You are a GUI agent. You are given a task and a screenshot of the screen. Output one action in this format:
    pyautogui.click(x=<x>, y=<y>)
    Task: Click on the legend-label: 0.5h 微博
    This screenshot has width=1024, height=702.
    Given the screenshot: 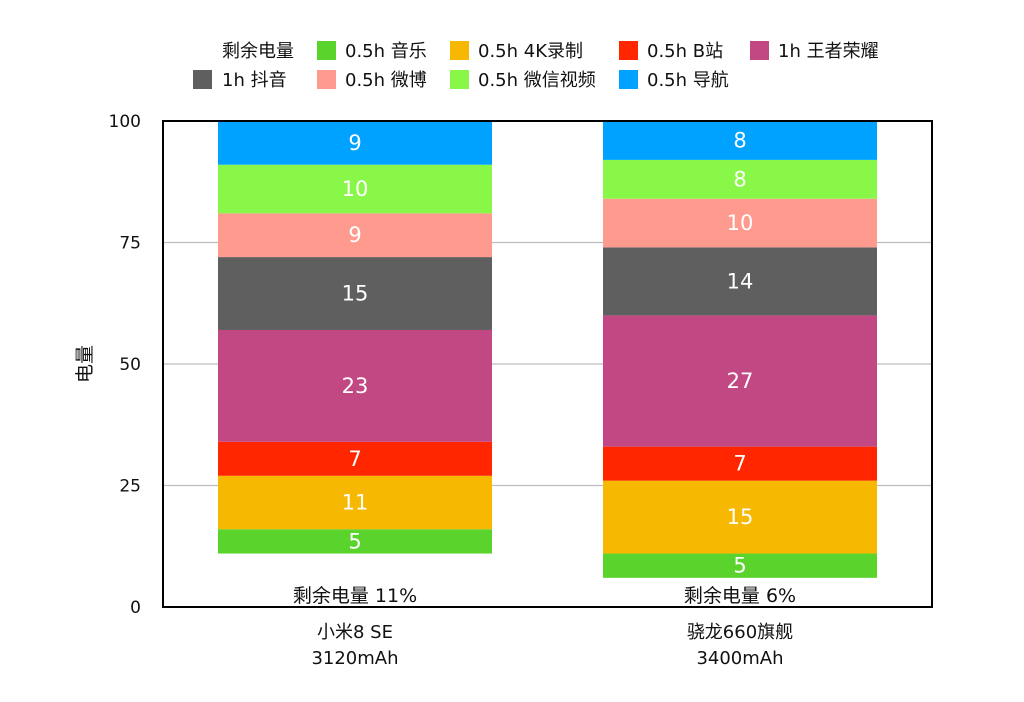 What is the action you would take?
    pyautogui.click(x=386, y=80)
    